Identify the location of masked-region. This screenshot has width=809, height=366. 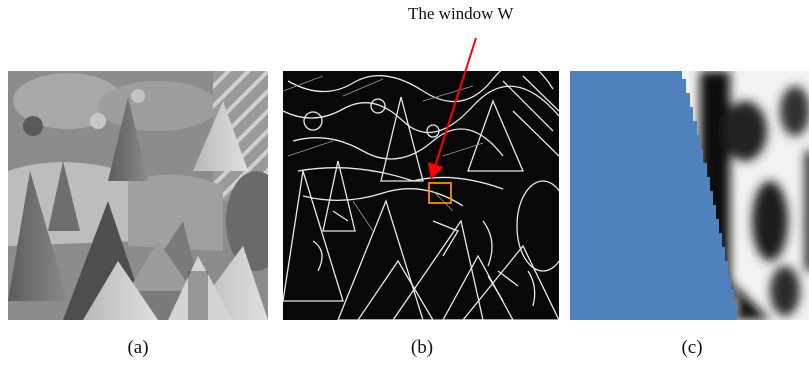
(653, 195).